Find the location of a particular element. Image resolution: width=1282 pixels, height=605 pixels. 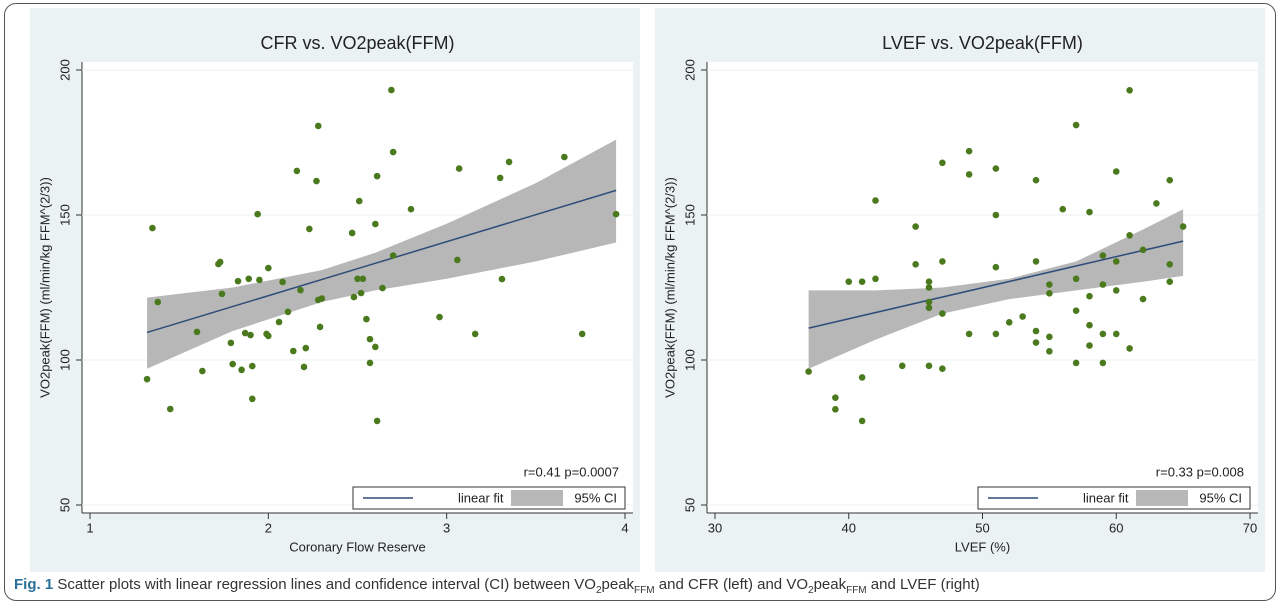

caption-segment: 2 is located at coordinates (811, 590).